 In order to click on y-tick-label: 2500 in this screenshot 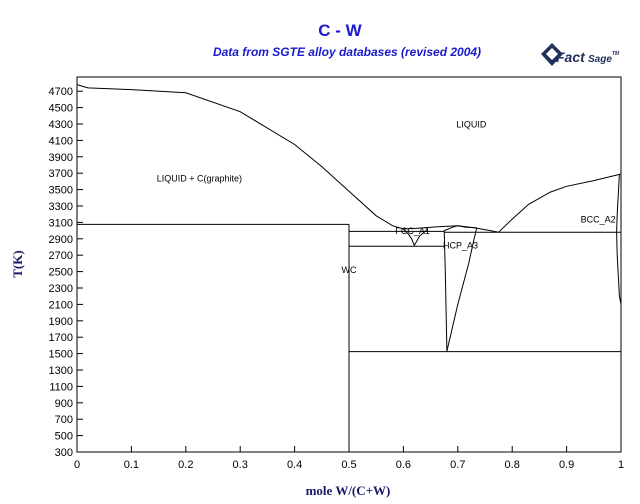, I will do `click(61, 273)`.